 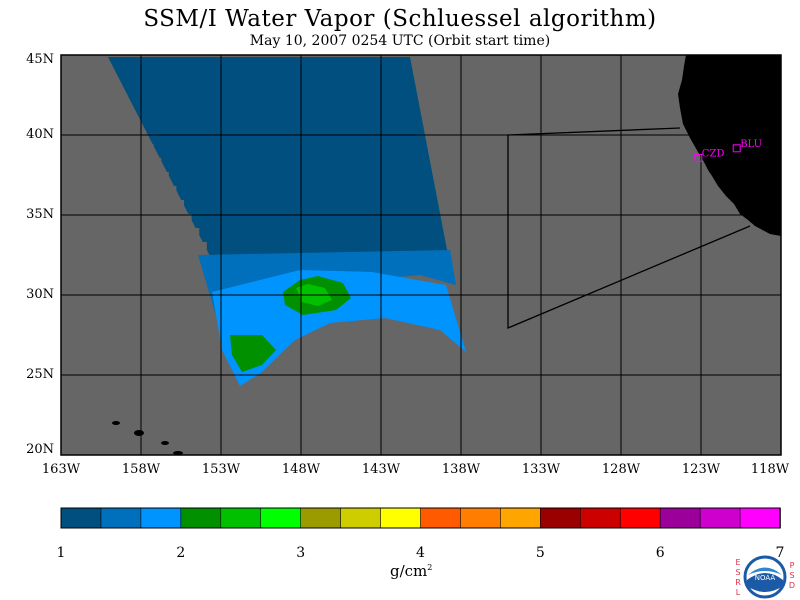 What do you see at coordinates (40, 214) in the screenshot?
I see `lat-label: 35N` at bounding box center [40, 214].